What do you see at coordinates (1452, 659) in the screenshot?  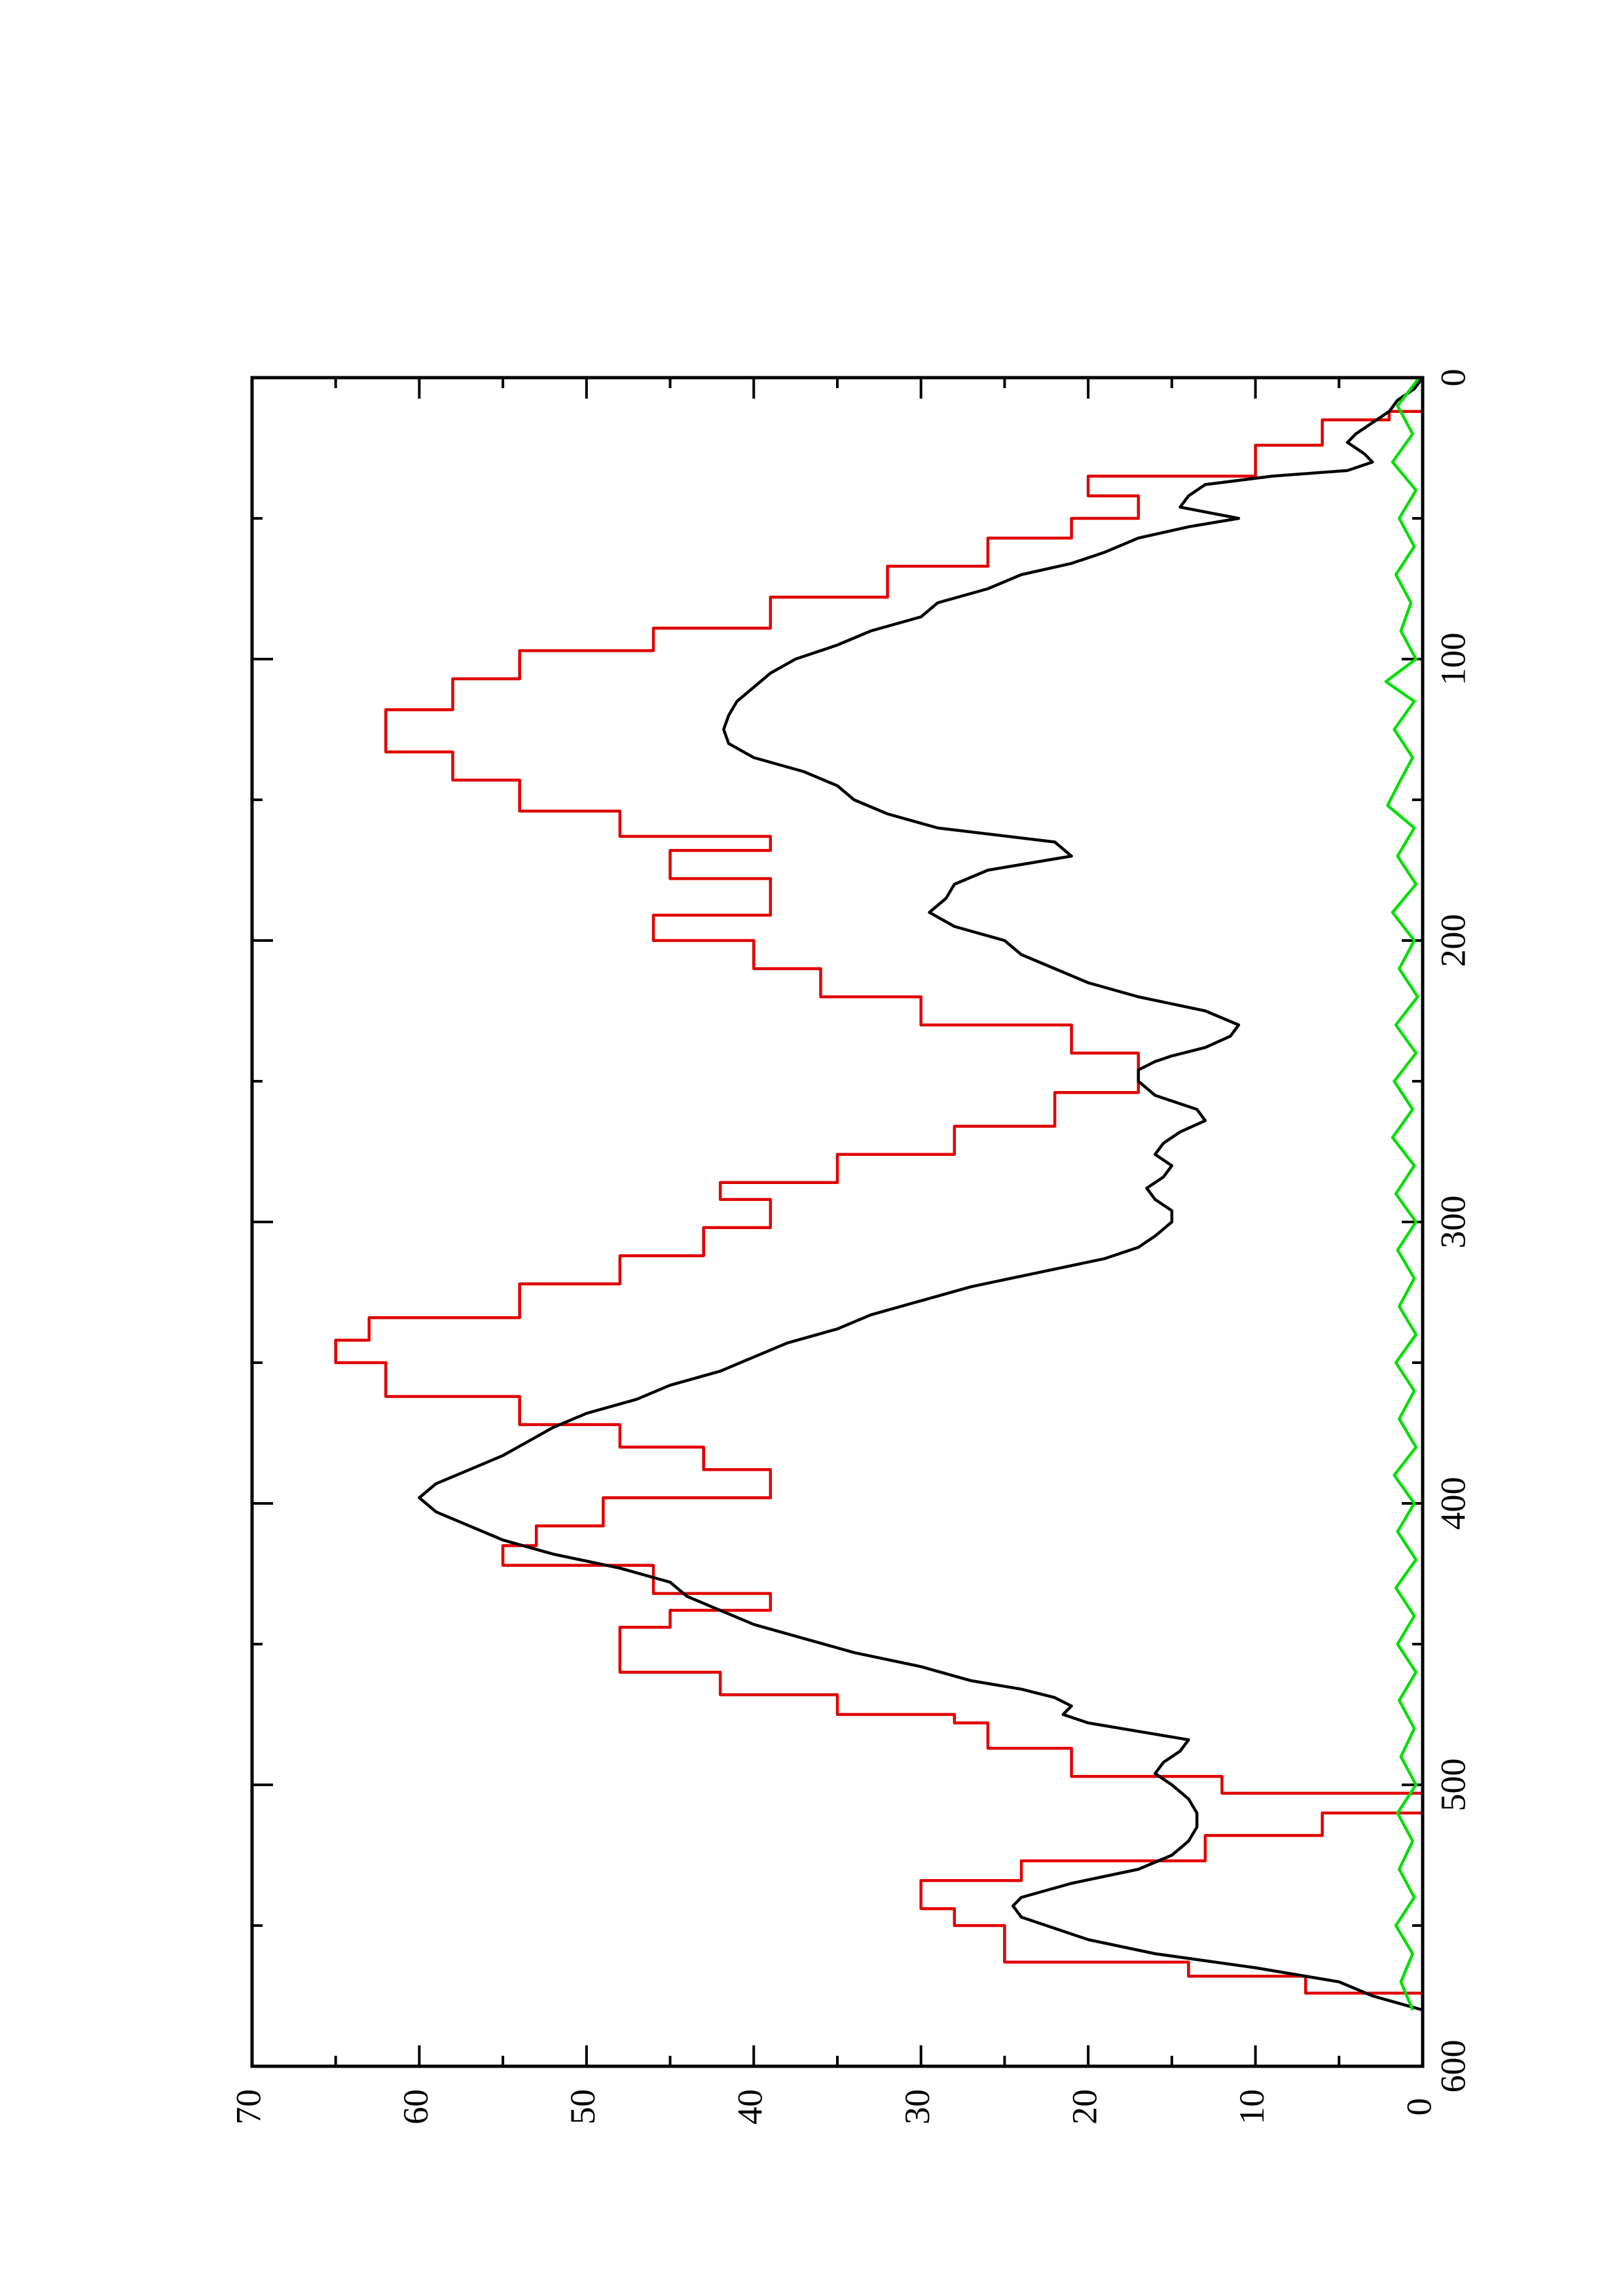 I see `x-tick-label: 100` at bounding box center [1452, 659].